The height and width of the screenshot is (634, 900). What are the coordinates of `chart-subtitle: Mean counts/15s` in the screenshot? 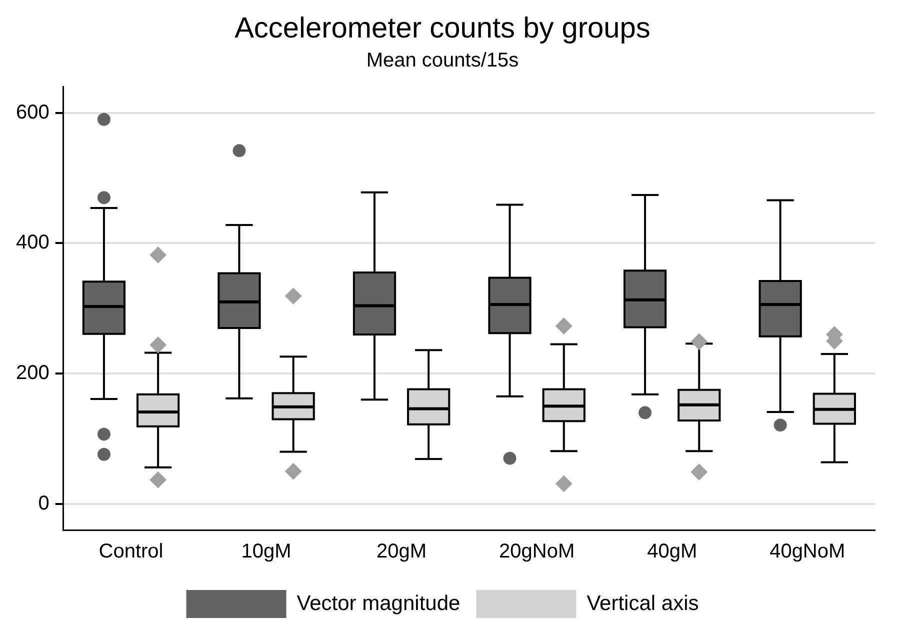 It's located at (442, 60).